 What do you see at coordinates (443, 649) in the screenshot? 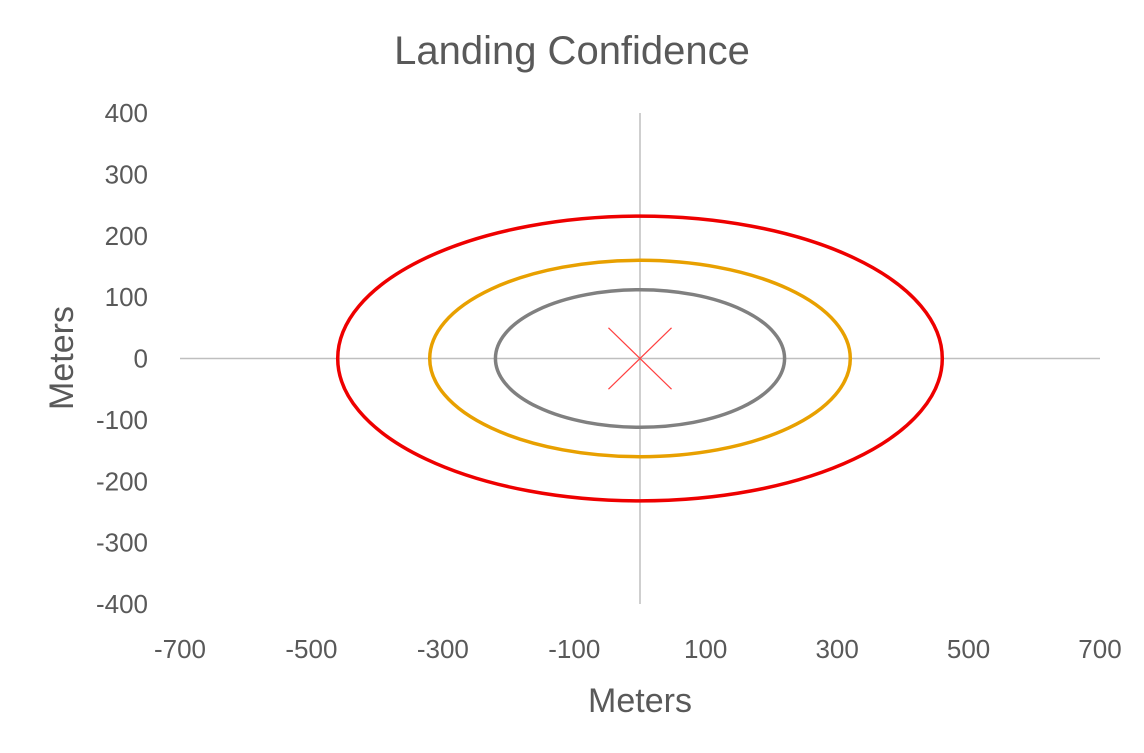
I see `x-tick-label: -300` at bounding box center [443, 649].